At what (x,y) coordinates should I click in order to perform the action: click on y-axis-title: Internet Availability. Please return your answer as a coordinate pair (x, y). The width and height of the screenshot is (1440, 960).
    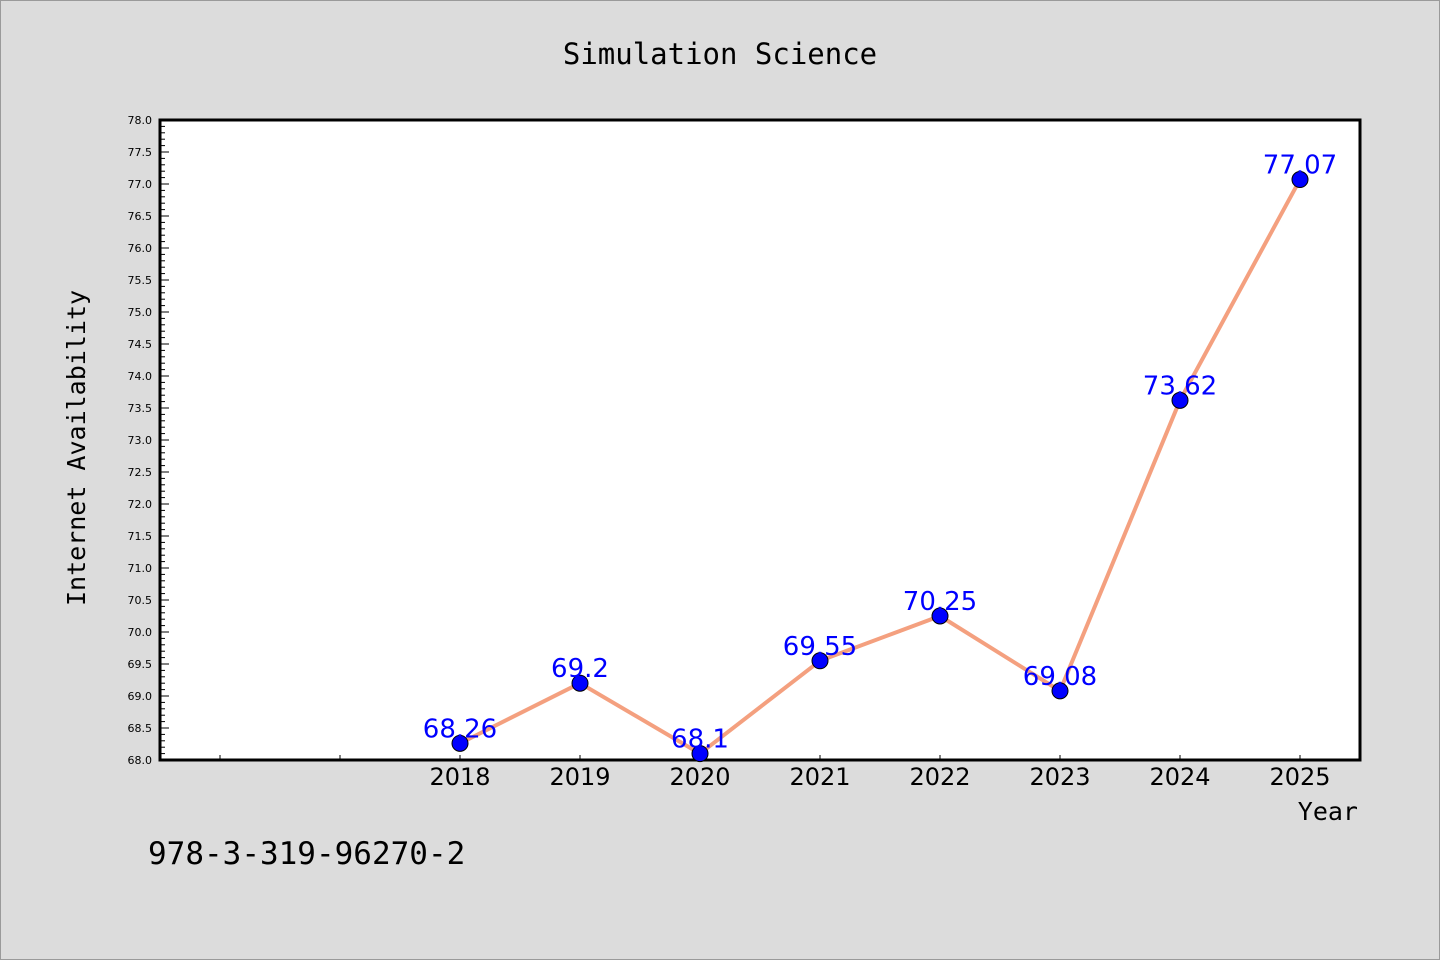
    Looking at the image, I should click on (76, 448).